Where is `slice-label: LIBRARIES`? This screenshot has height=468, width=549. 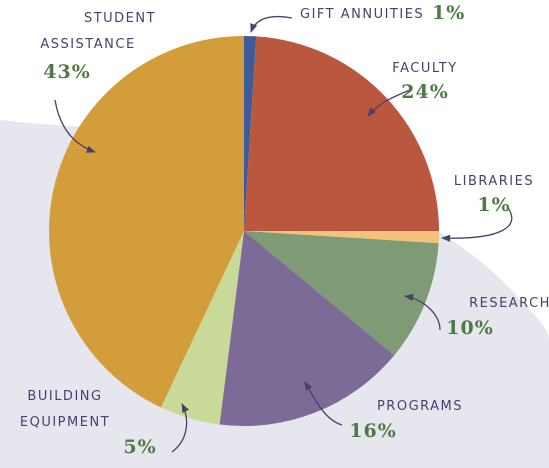 slice-label: LIBRARIES is located at coordinates (494, 181).